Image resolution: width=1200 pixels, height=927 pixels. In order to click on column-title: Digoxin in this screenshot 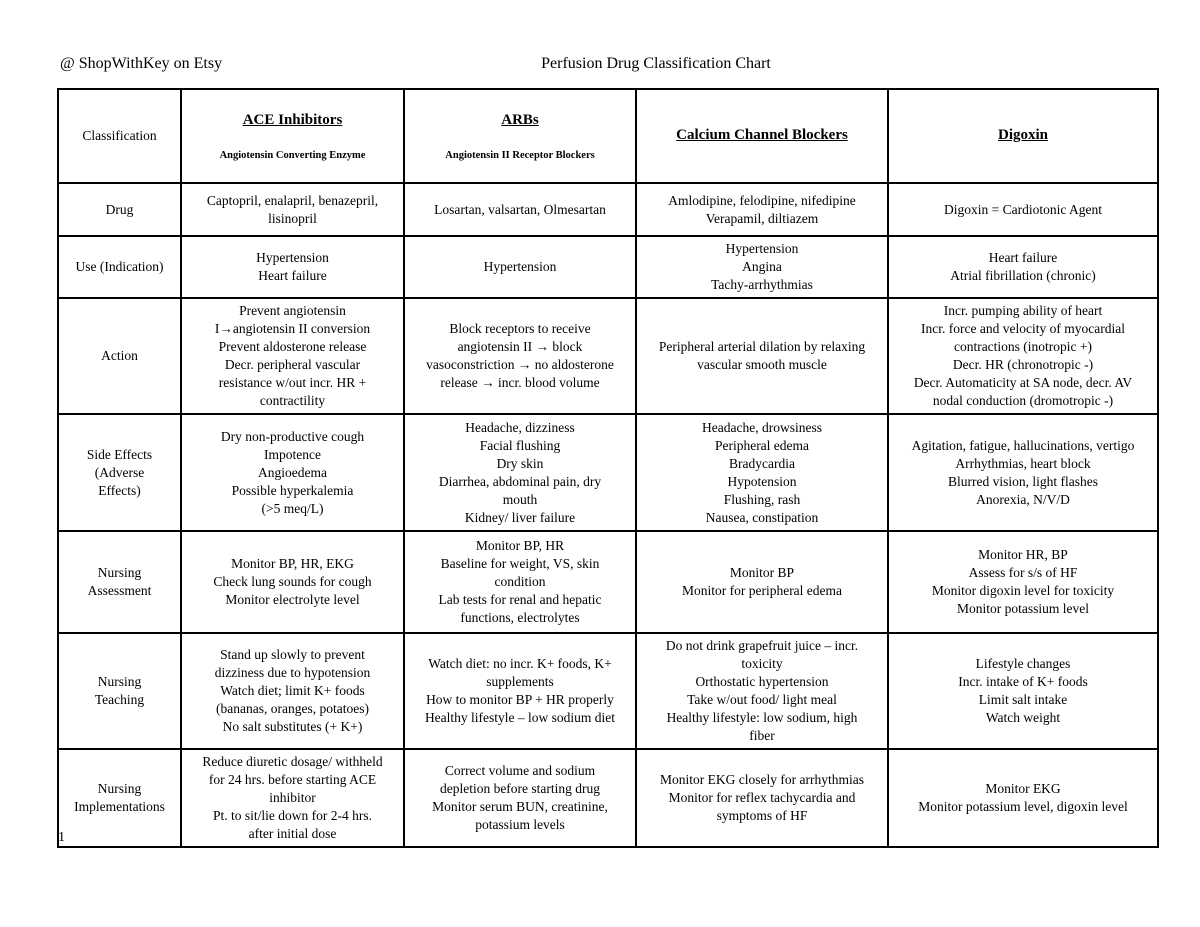, I will do `click(1022, 135)`.